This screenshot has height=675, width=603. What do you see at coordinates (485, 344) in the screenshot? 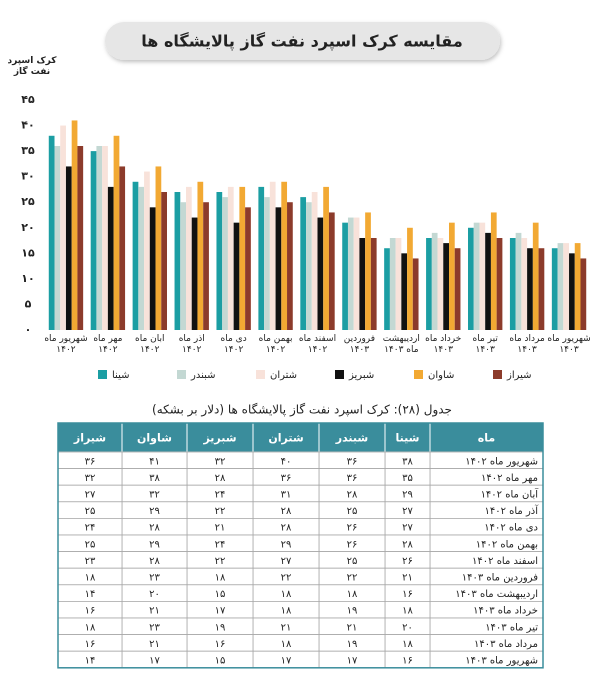
I see `x-tick-label-box: تیر ماه ۱۴۰۳` at bounding box center [485, 344].